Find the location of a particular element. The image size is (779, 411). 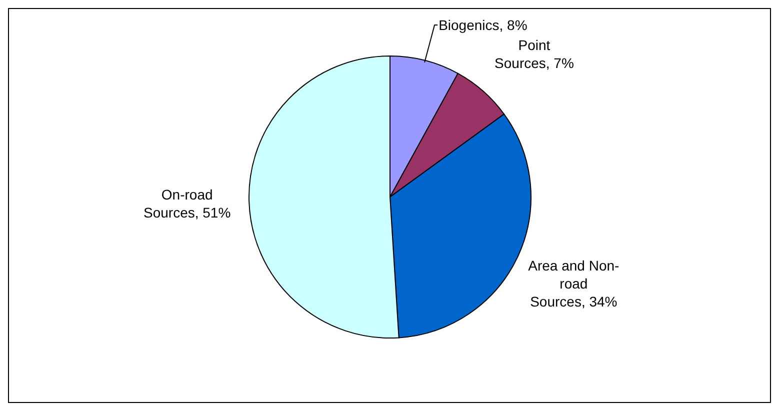

slice-label: Point Sources, 7% is located at coordinates (534, 54).